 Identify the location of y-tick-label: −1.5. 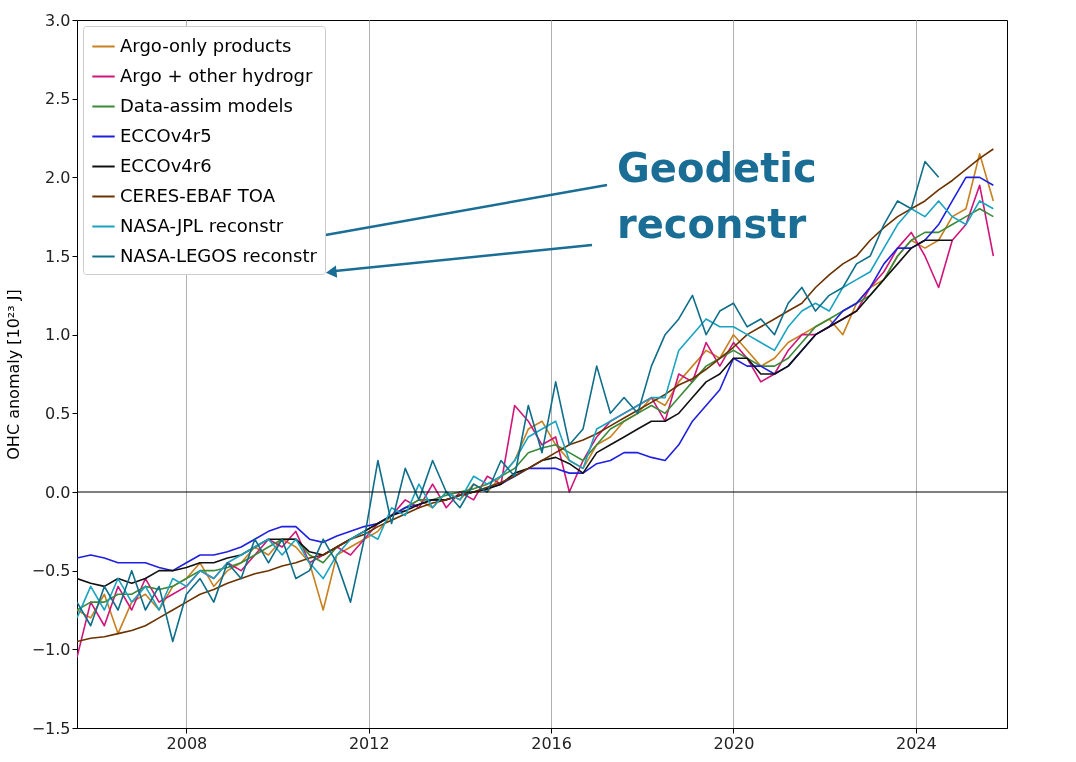
(51, 728).